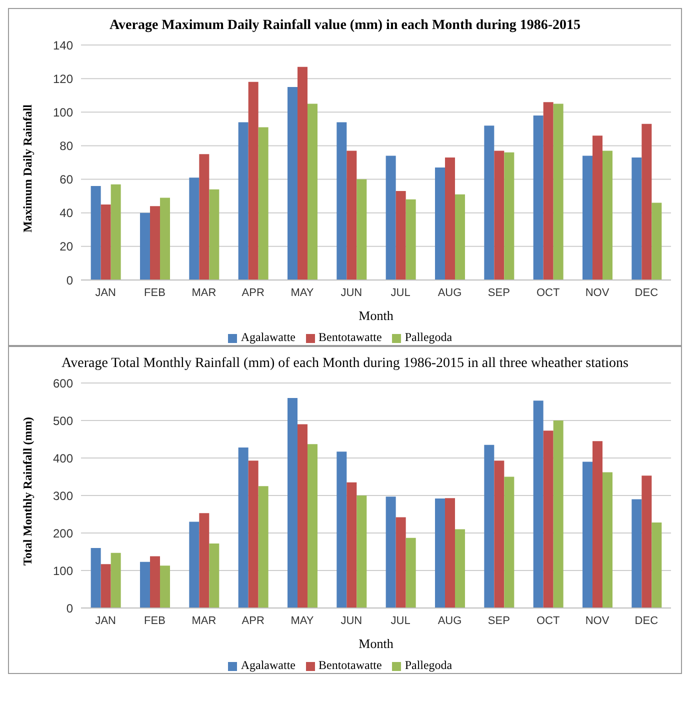  I want to click on x-tick-label: SEP, so click(499, 292).